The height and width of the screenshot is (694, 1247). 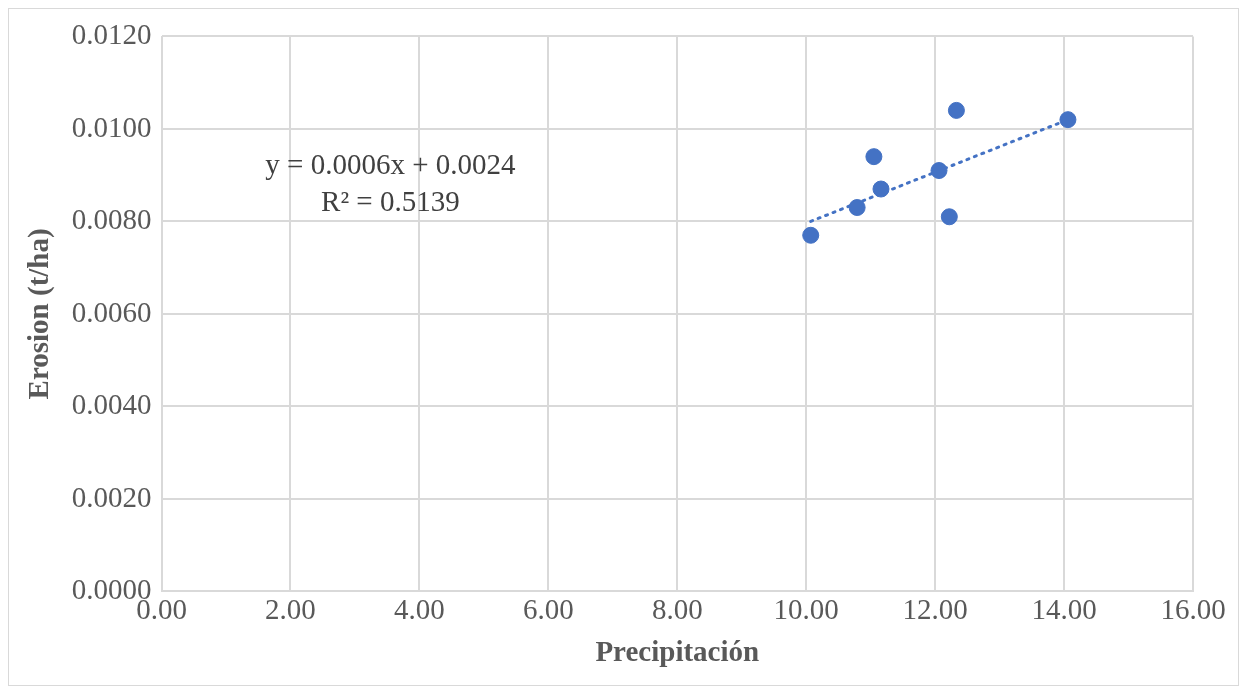 What do you see at coordinates (38, 314) in the screenshot?
I see `y-axis-title: Erosion (t/ha)` at bounding box center [38, 314].